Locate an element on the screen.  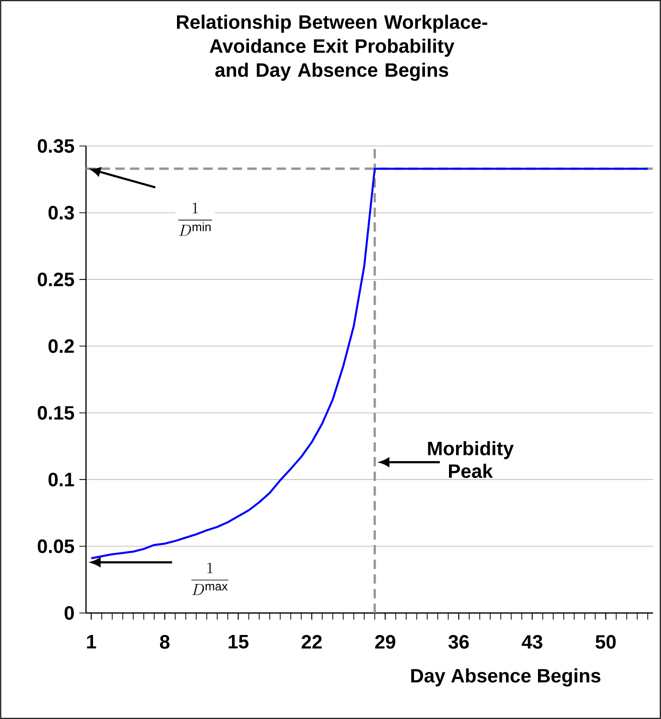
annotation: $\frac{1}{D^{\mathrm{max}}}$ is located at coordinates (209, 579).